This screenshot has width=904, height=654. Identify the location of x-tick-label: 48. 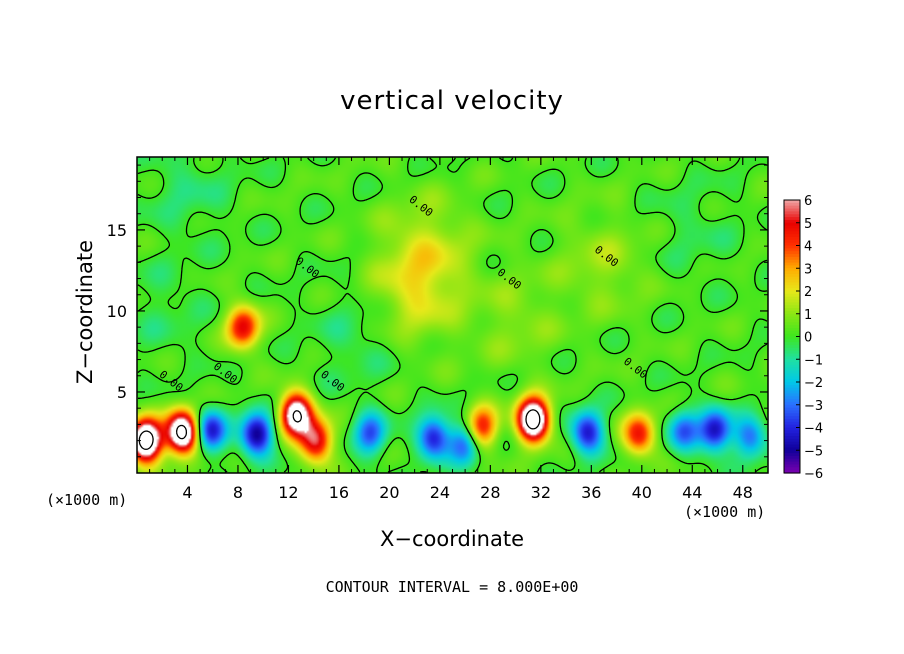
(743, 492).